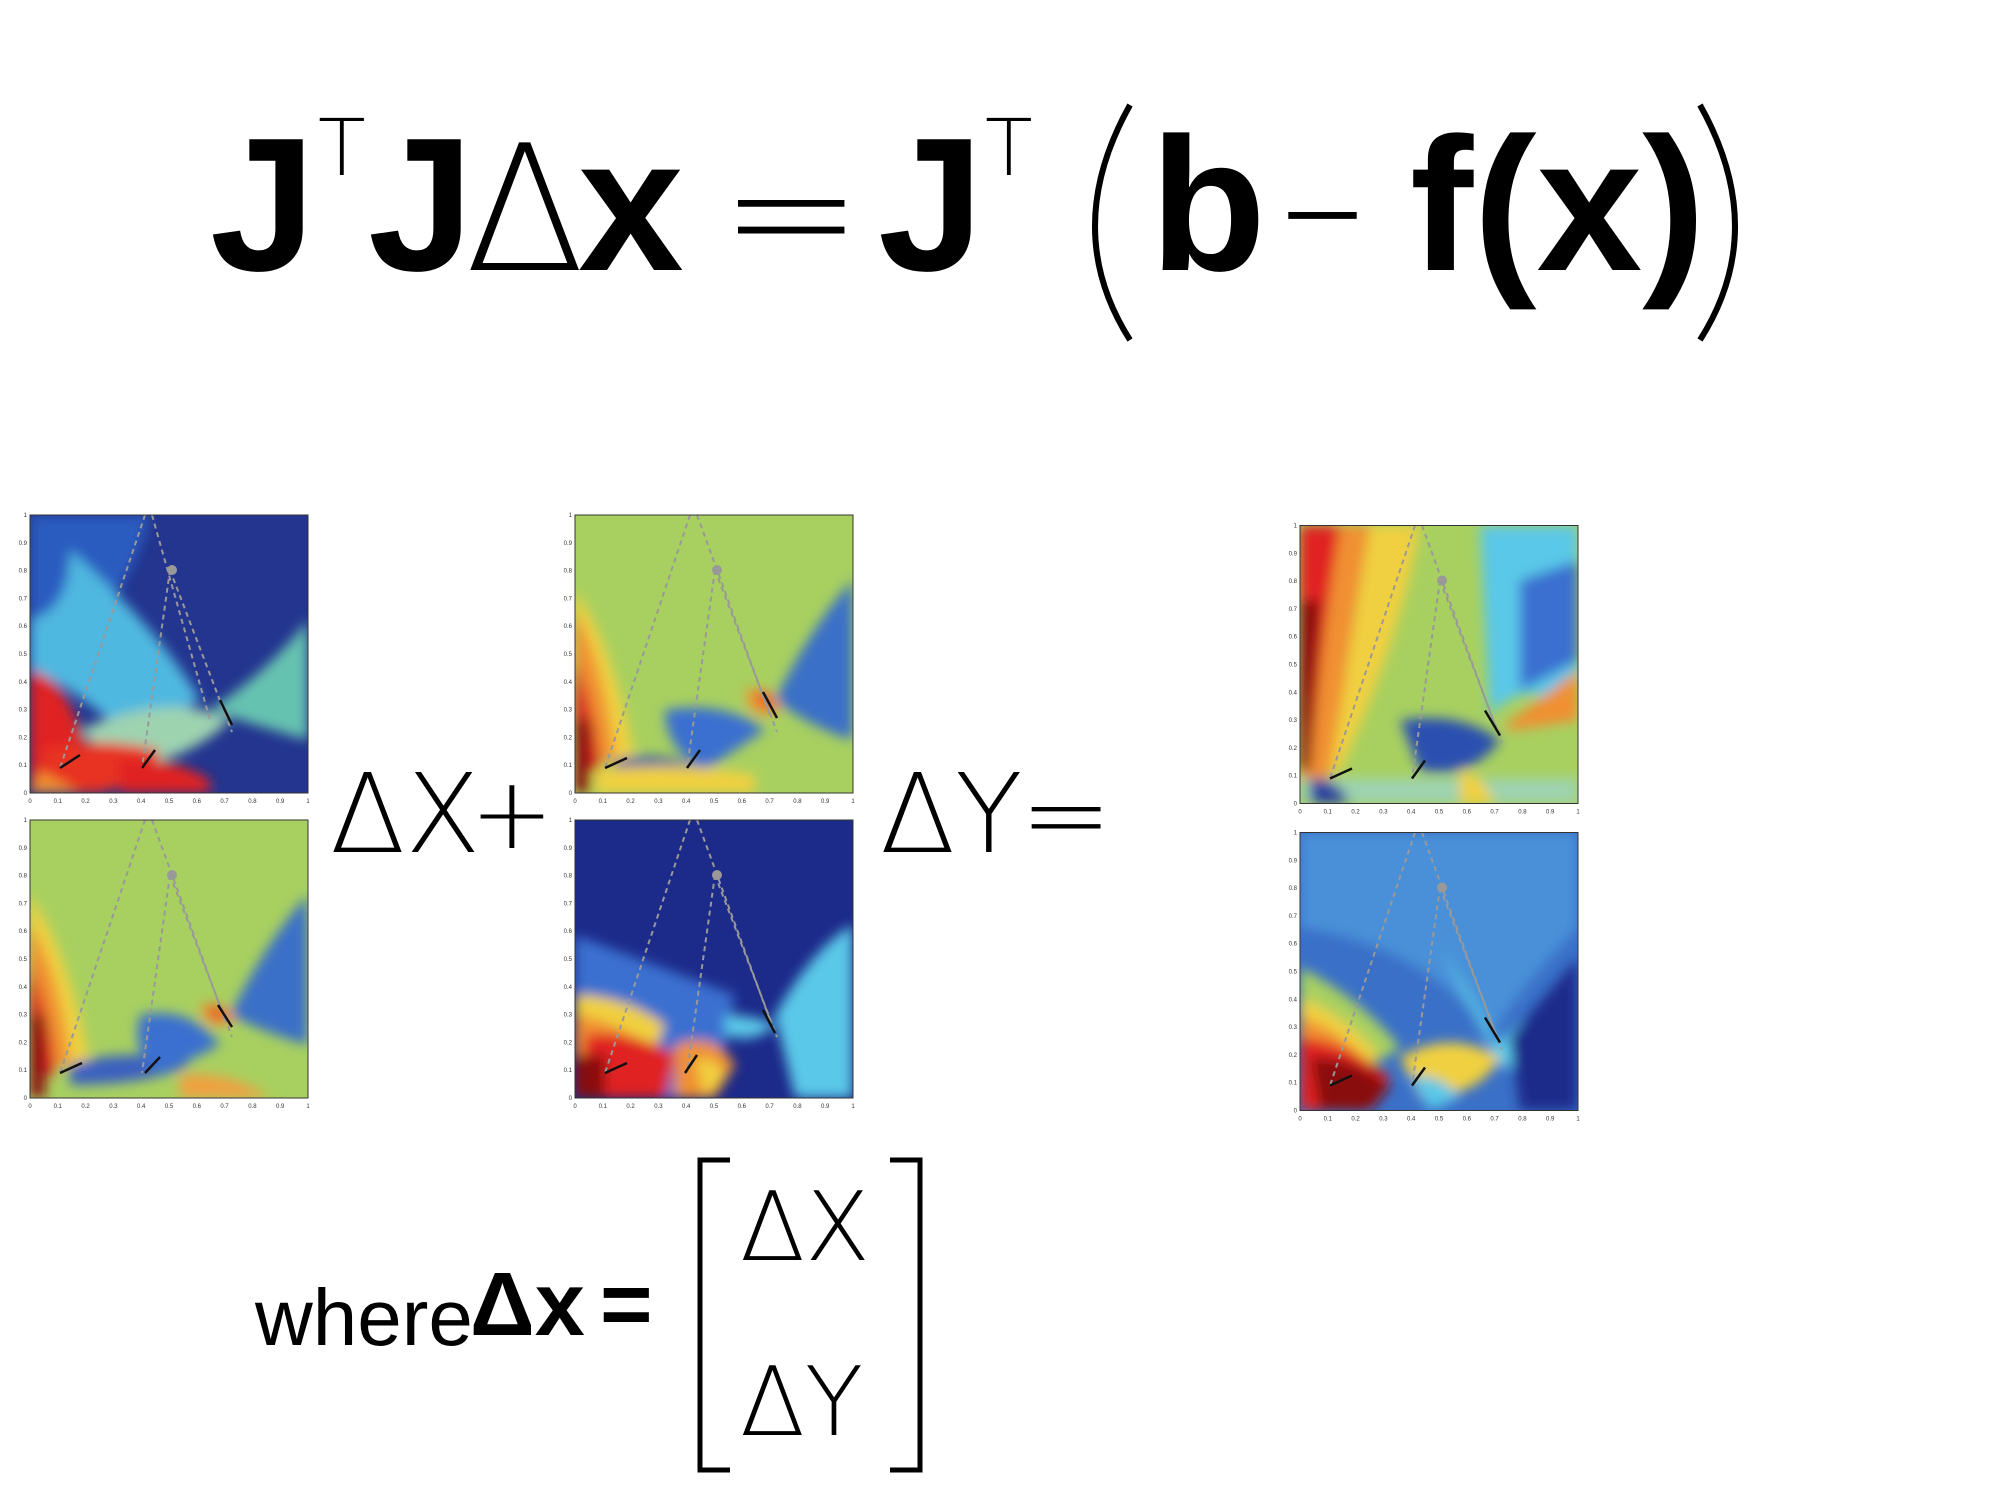 Image resolution: width=2000 pixels, height=1500 pixels. What do you see at coordinates (421, 205) in the screenshot?
I see `eq-J2: J` at bounding box center [421, 205].